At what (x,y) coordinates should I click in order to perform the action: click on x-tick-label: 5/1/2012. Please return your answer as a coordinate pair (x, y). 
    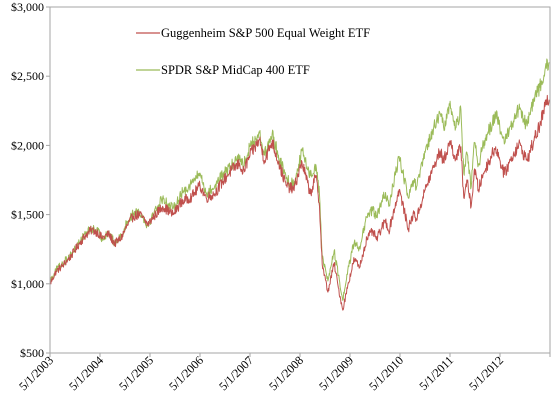
    Looking at the image, I should click on (486, 373).